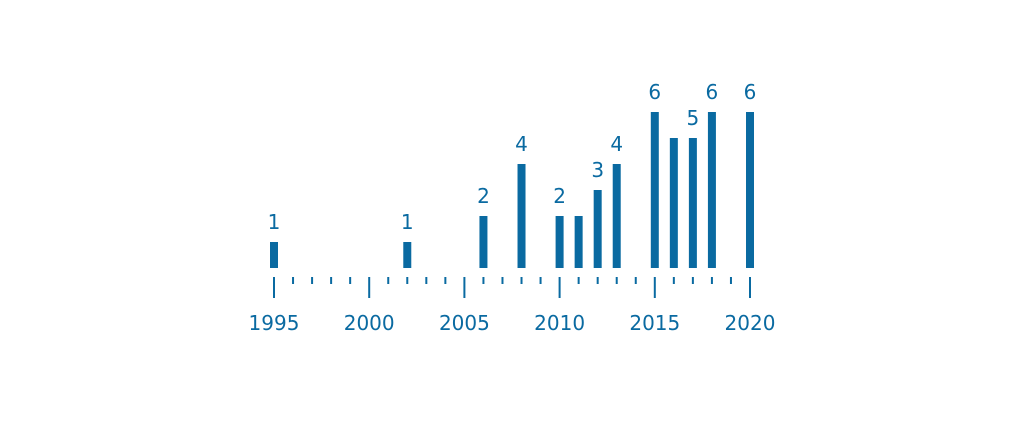 This screenshot has height=425, width=1024. Describe the element at coordinates (369, 323) in the screenshot. I see `tick-label: 2000` at that location.